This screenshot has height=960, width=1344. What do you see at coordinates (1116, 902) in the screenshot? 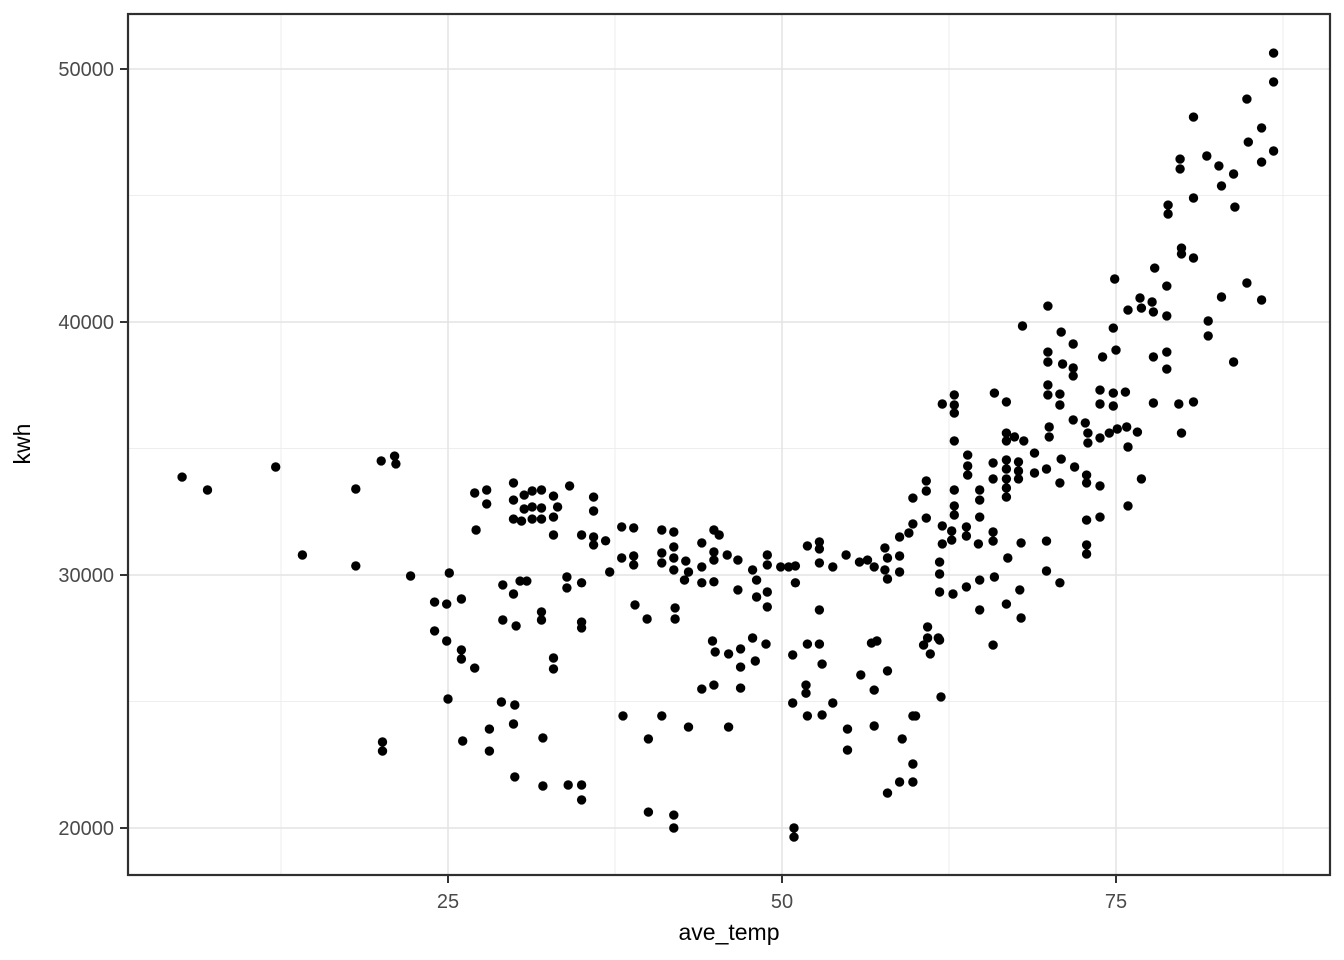
I see `x-tick-label: 75` at bounding box center [1116, 902].